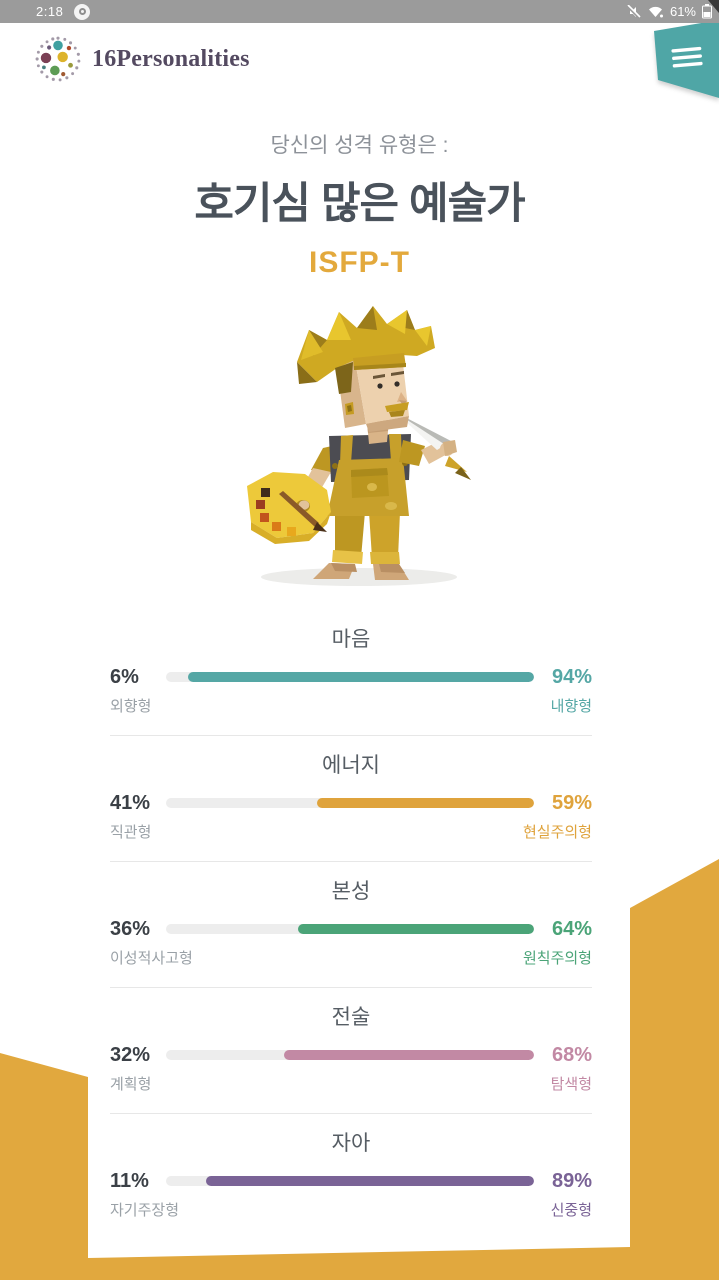  What do you see at coordinates (82, 11) in the screenshot?
I see `notification-icon` at bounding box center [82, 11].